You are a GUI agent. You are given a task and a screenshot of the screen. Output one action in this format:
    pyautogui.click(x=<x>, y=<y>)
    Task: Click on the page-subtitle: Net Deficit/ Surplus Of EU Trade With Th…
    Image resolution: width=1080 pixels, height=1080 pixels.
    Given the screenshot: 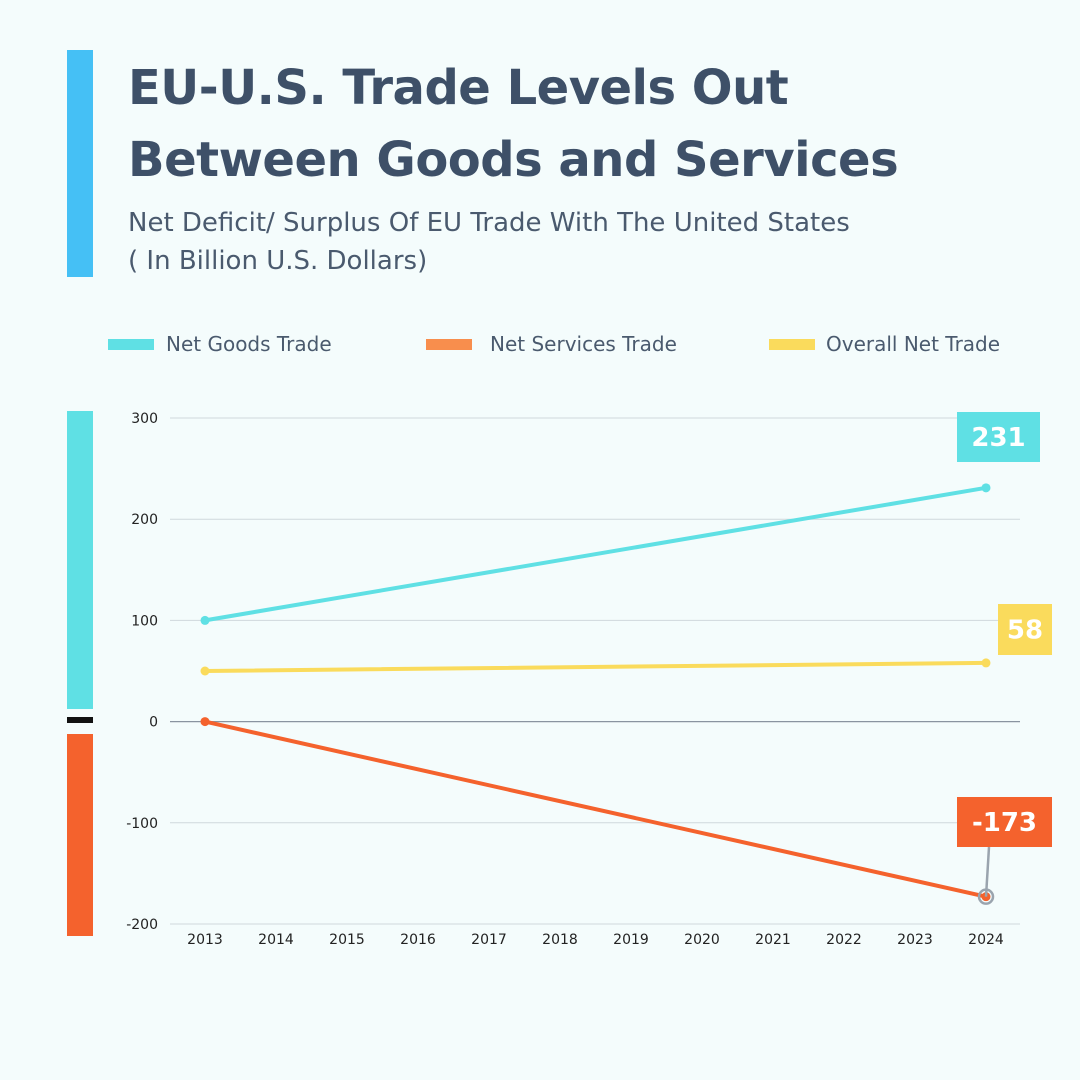 What is the action you would take?
    pyautogui.click(x=578, y=242)
    